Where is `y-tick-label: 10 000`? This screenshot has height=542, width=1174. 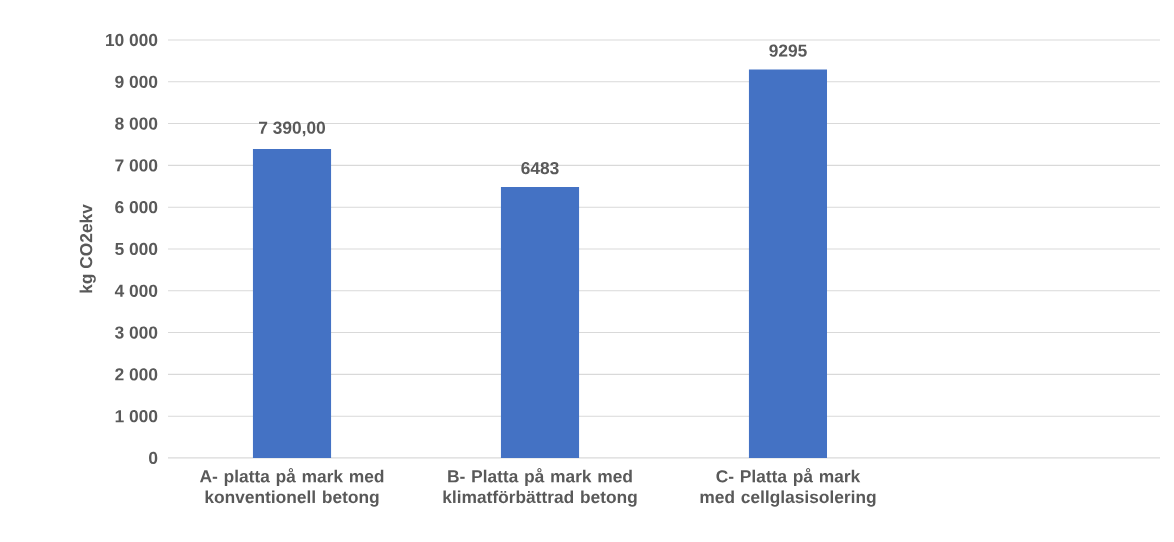
y-tick-label: 10 000 is located at coordinates (132, 40).